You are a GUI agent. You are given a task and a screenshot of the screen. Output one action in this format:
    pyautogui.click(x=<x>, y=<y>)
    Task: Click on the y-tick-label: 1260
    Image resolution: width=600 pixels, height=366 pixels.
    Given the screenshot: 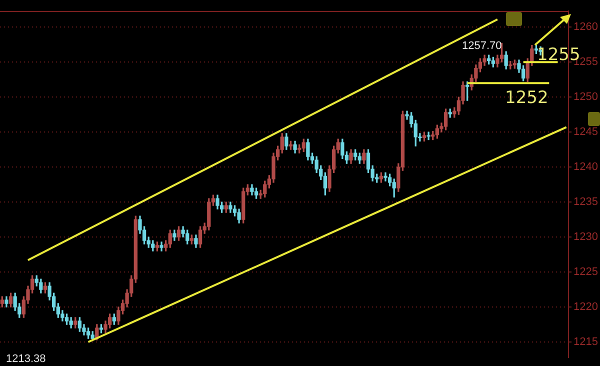 What is the action you would take?
    pyautogui.click(x=586, y=27)
    